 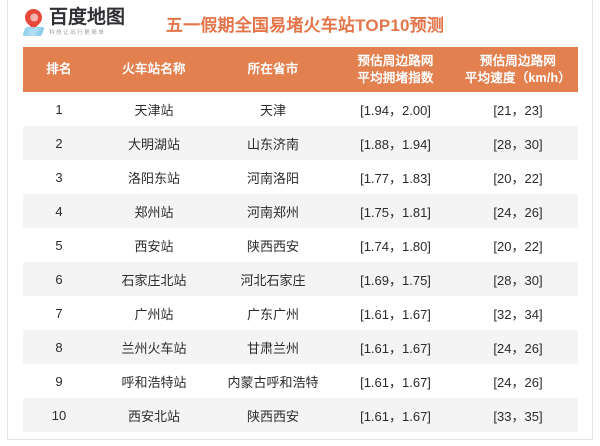 What do you see at coordinates (273, 143) in the screenshot?
I see `cell-region: 山东济南` at bounding box center [273, 143].